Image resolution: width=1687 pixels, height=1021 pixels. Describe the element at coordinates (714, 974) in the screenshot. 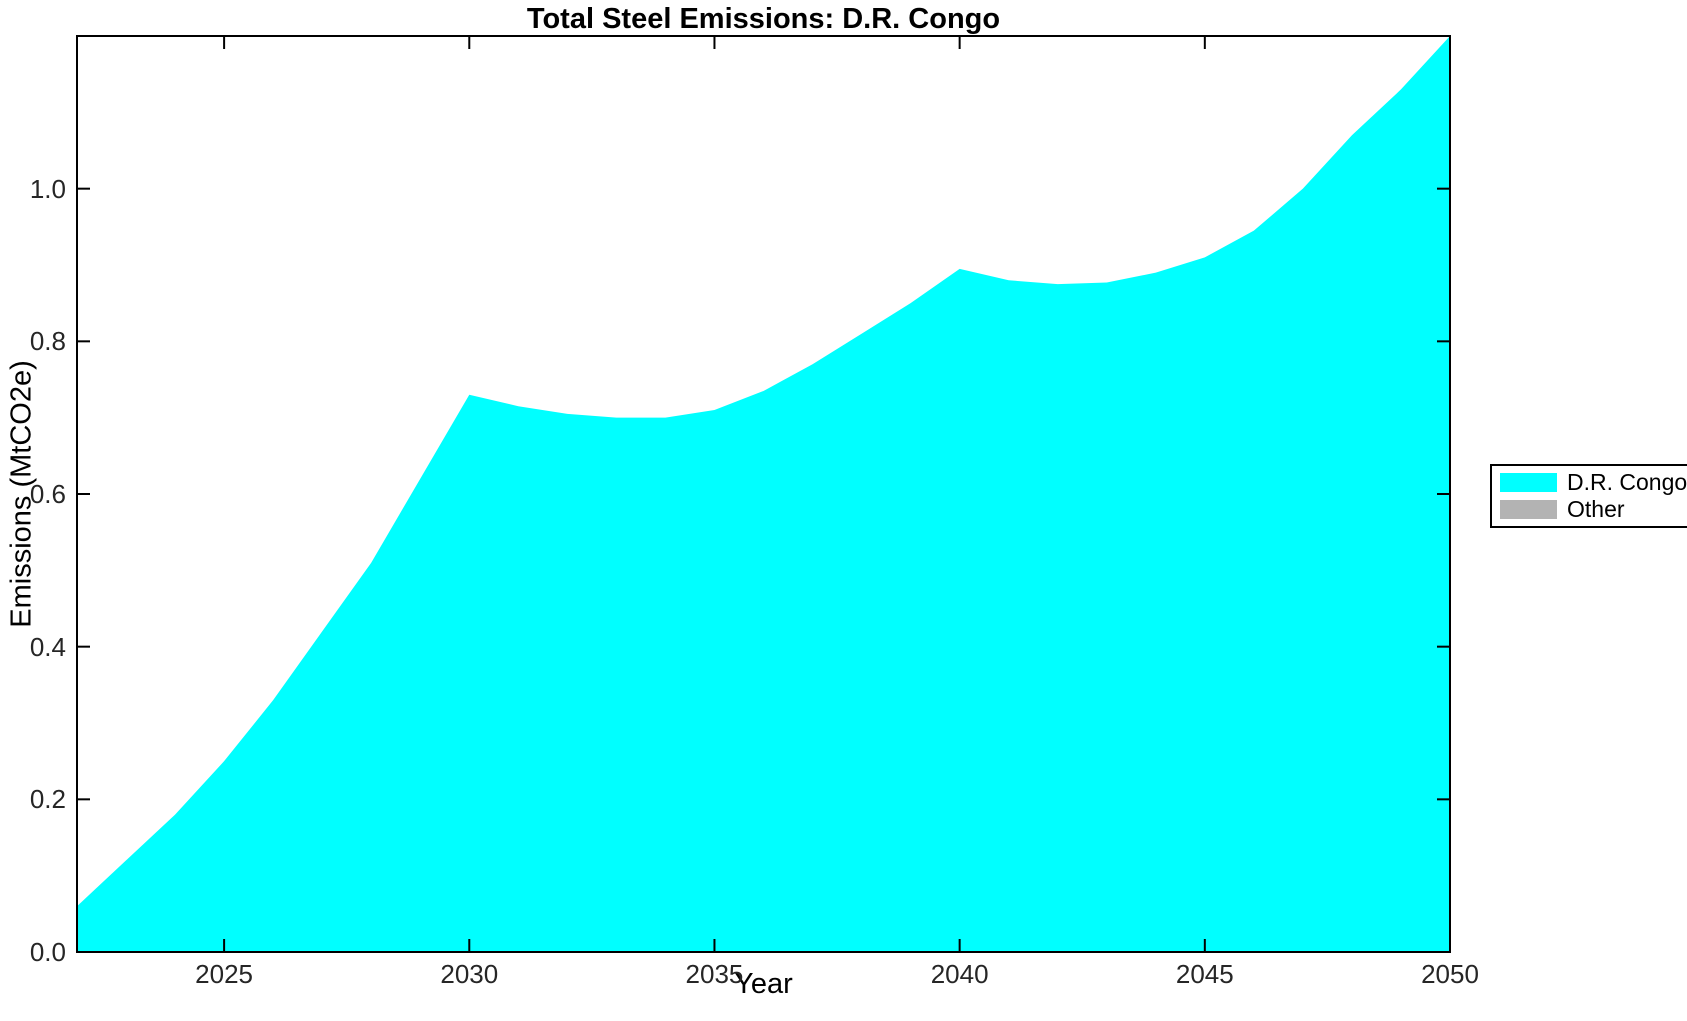

I see `x-tick-label: 2035` at that location.